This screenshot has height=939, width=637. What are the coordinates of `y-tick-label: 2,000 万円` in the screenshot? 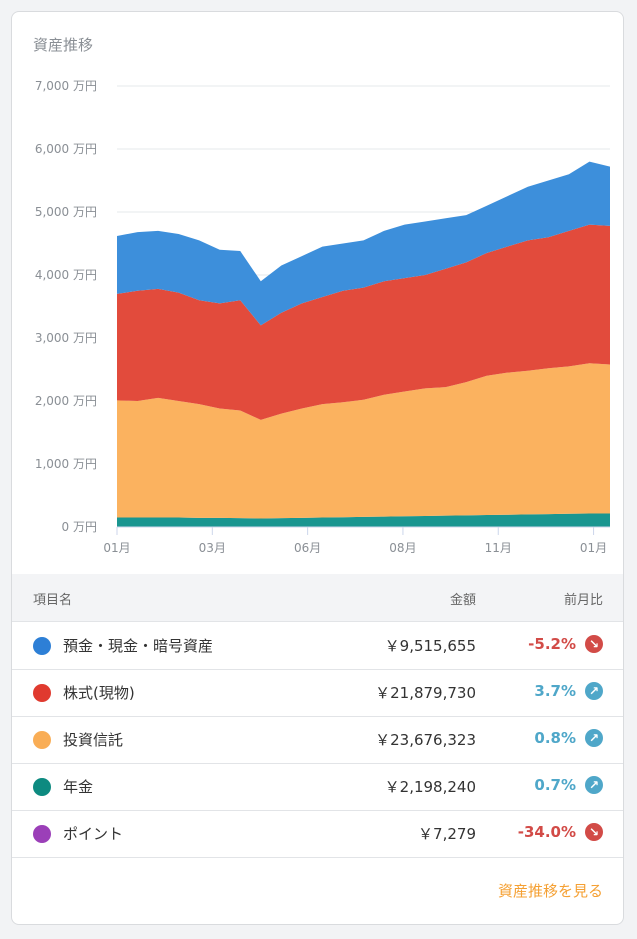 It's located at (66, 401).